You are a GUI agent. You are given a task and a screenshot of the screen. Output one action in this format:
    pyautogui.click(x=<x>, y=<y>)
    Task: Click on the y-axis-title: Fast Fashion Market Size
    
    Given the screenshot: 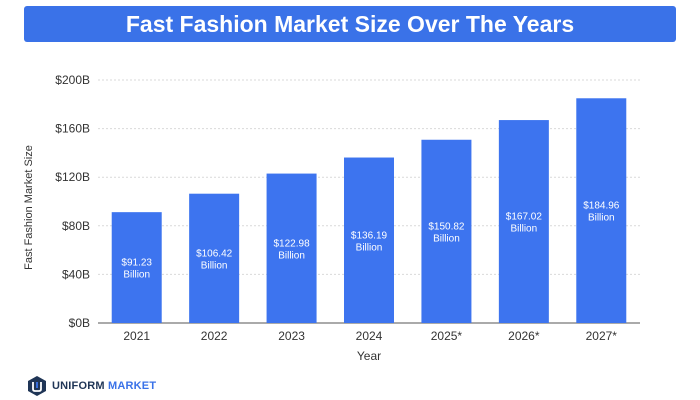 What is the action you would take?
    pyautogui.click(x=29, y=207)
    